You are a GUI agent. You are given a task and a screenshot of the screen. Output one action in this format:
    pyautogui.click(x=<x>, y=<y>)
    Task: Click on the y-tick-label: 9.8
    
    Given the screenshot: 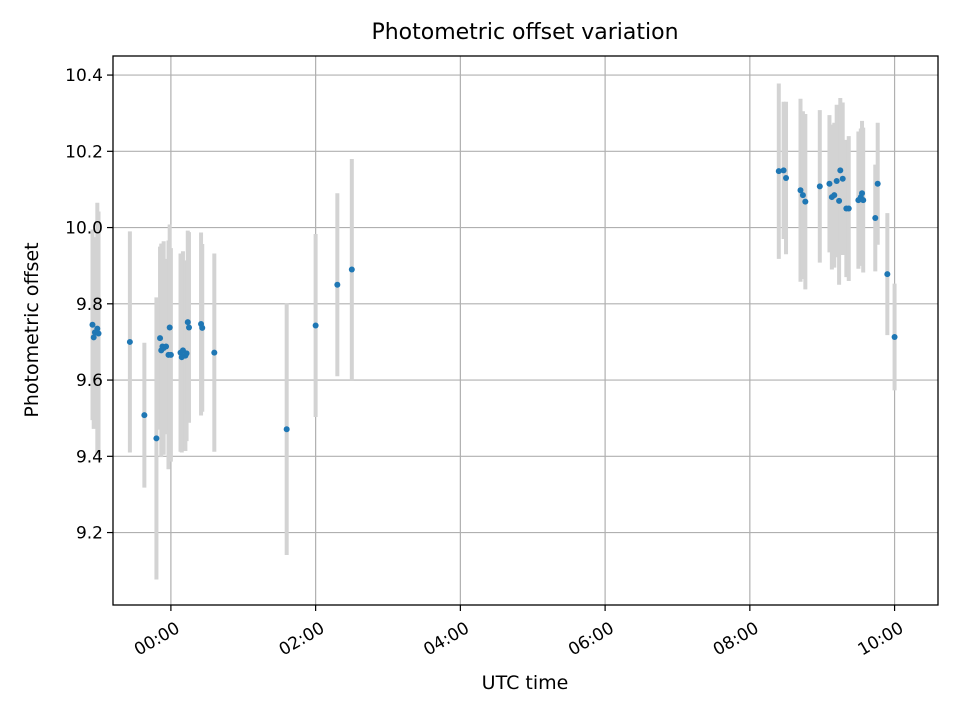 What is the action you would take?
    pyautogui.click(x=89, y=305)
    